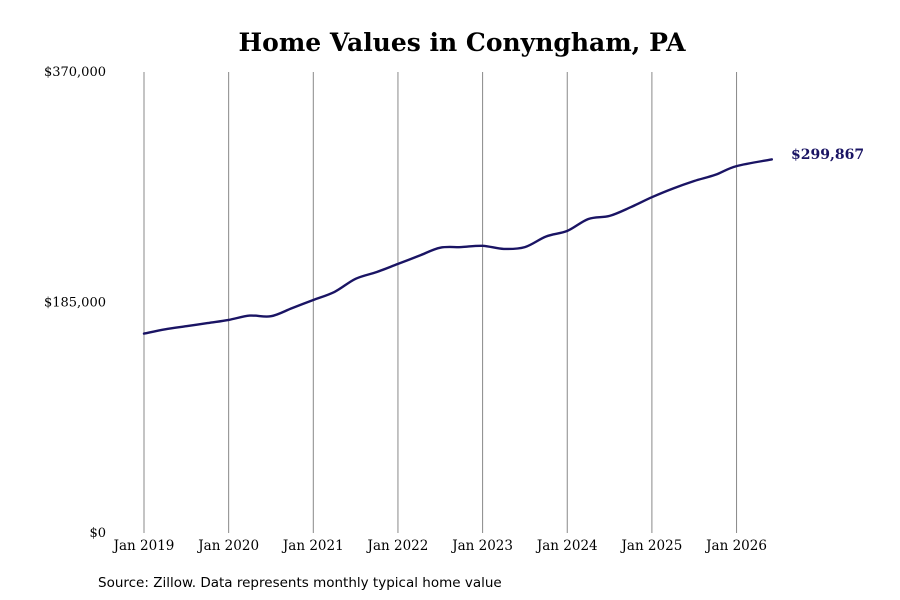 The width and height of the screenshot is (900, 600). What do you see at coordinates (566, 546) in the screenshot?
I see `x-tick-label: Jan 2024` at bounding box center [566, 546].